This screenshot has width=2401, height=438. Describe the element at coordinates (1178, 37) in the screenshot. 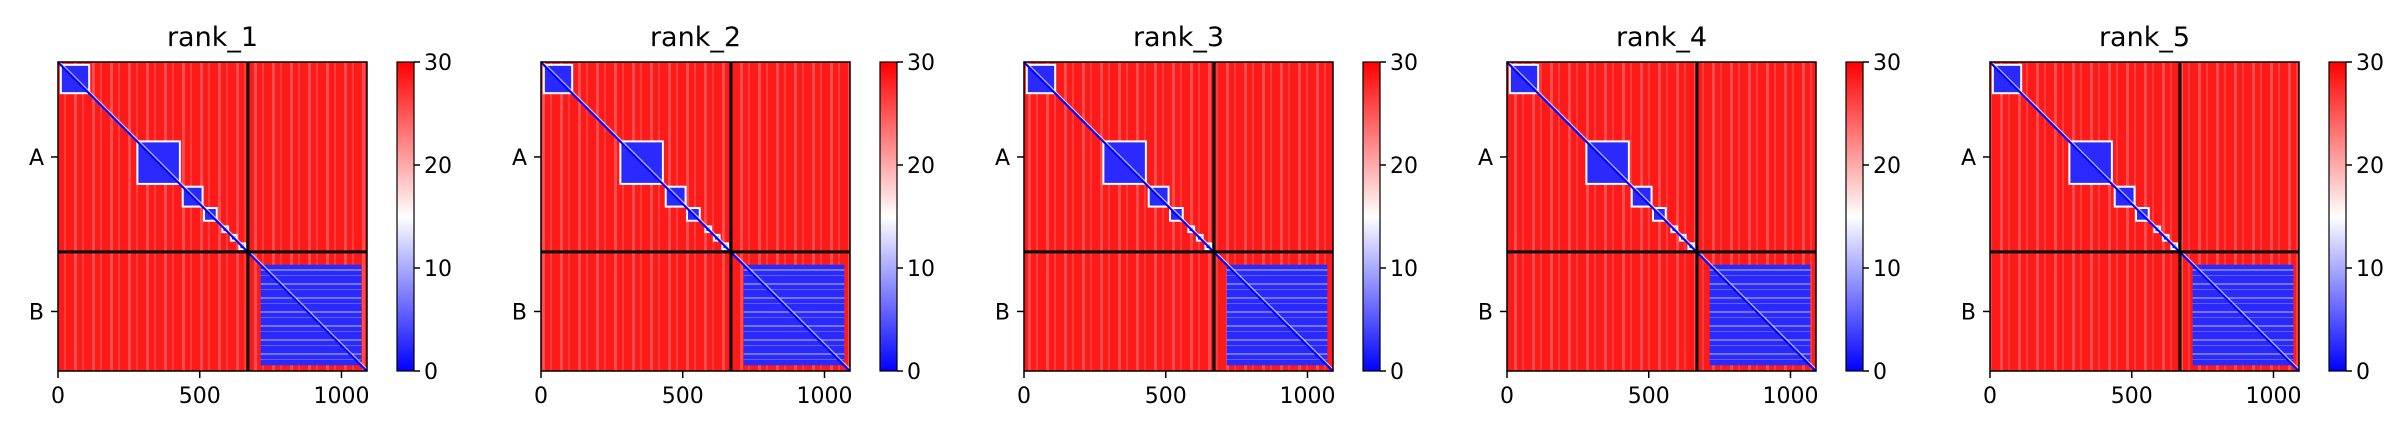

I see `panel-title: rank_3` at that location.